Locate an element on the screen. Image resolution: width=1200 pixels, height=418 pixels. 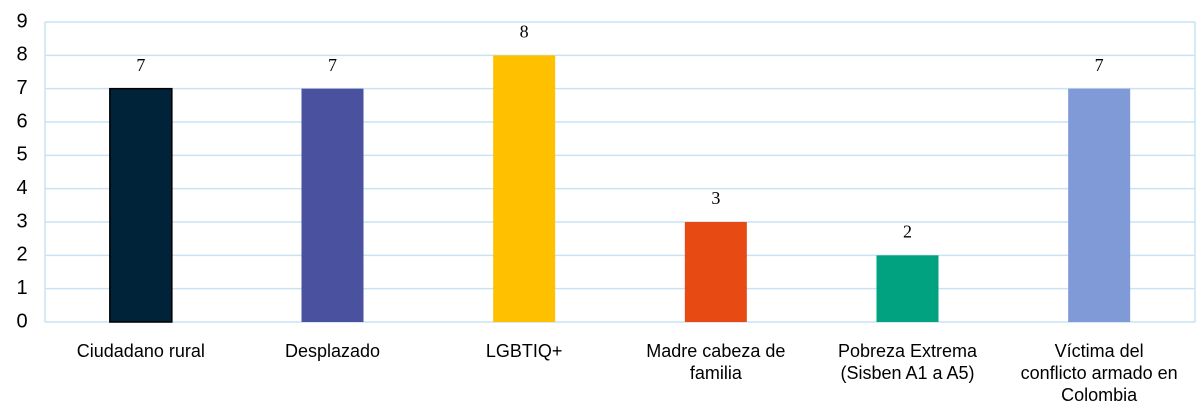
value-label: 2 is located at coordinates (907, 231).